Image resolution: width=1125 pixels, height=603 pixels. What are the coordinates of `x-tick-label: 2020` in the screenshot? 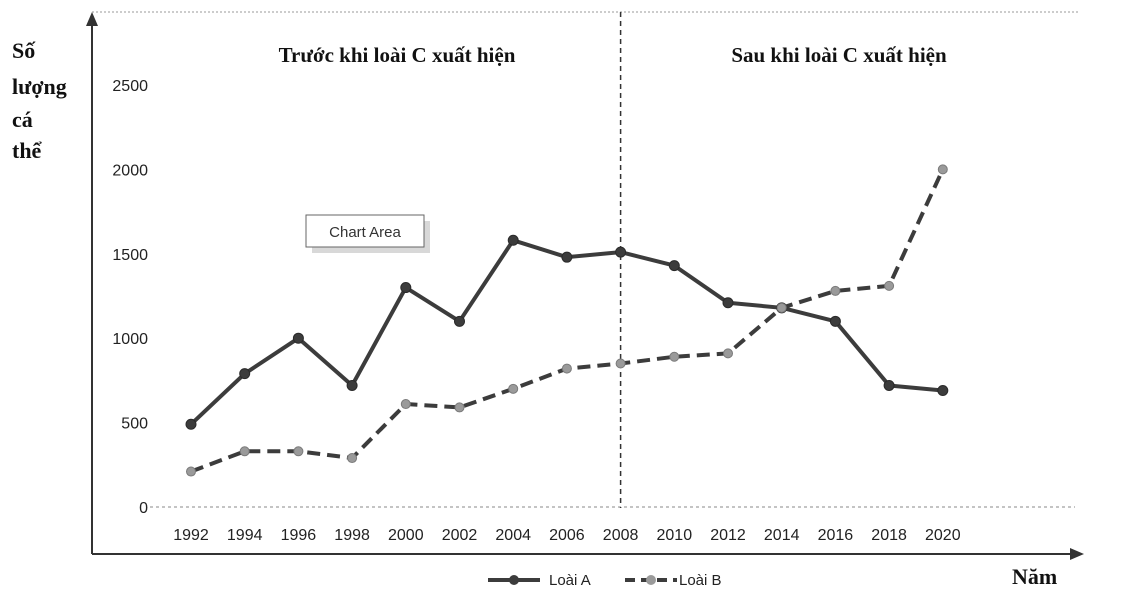 It's located at (943, 535).